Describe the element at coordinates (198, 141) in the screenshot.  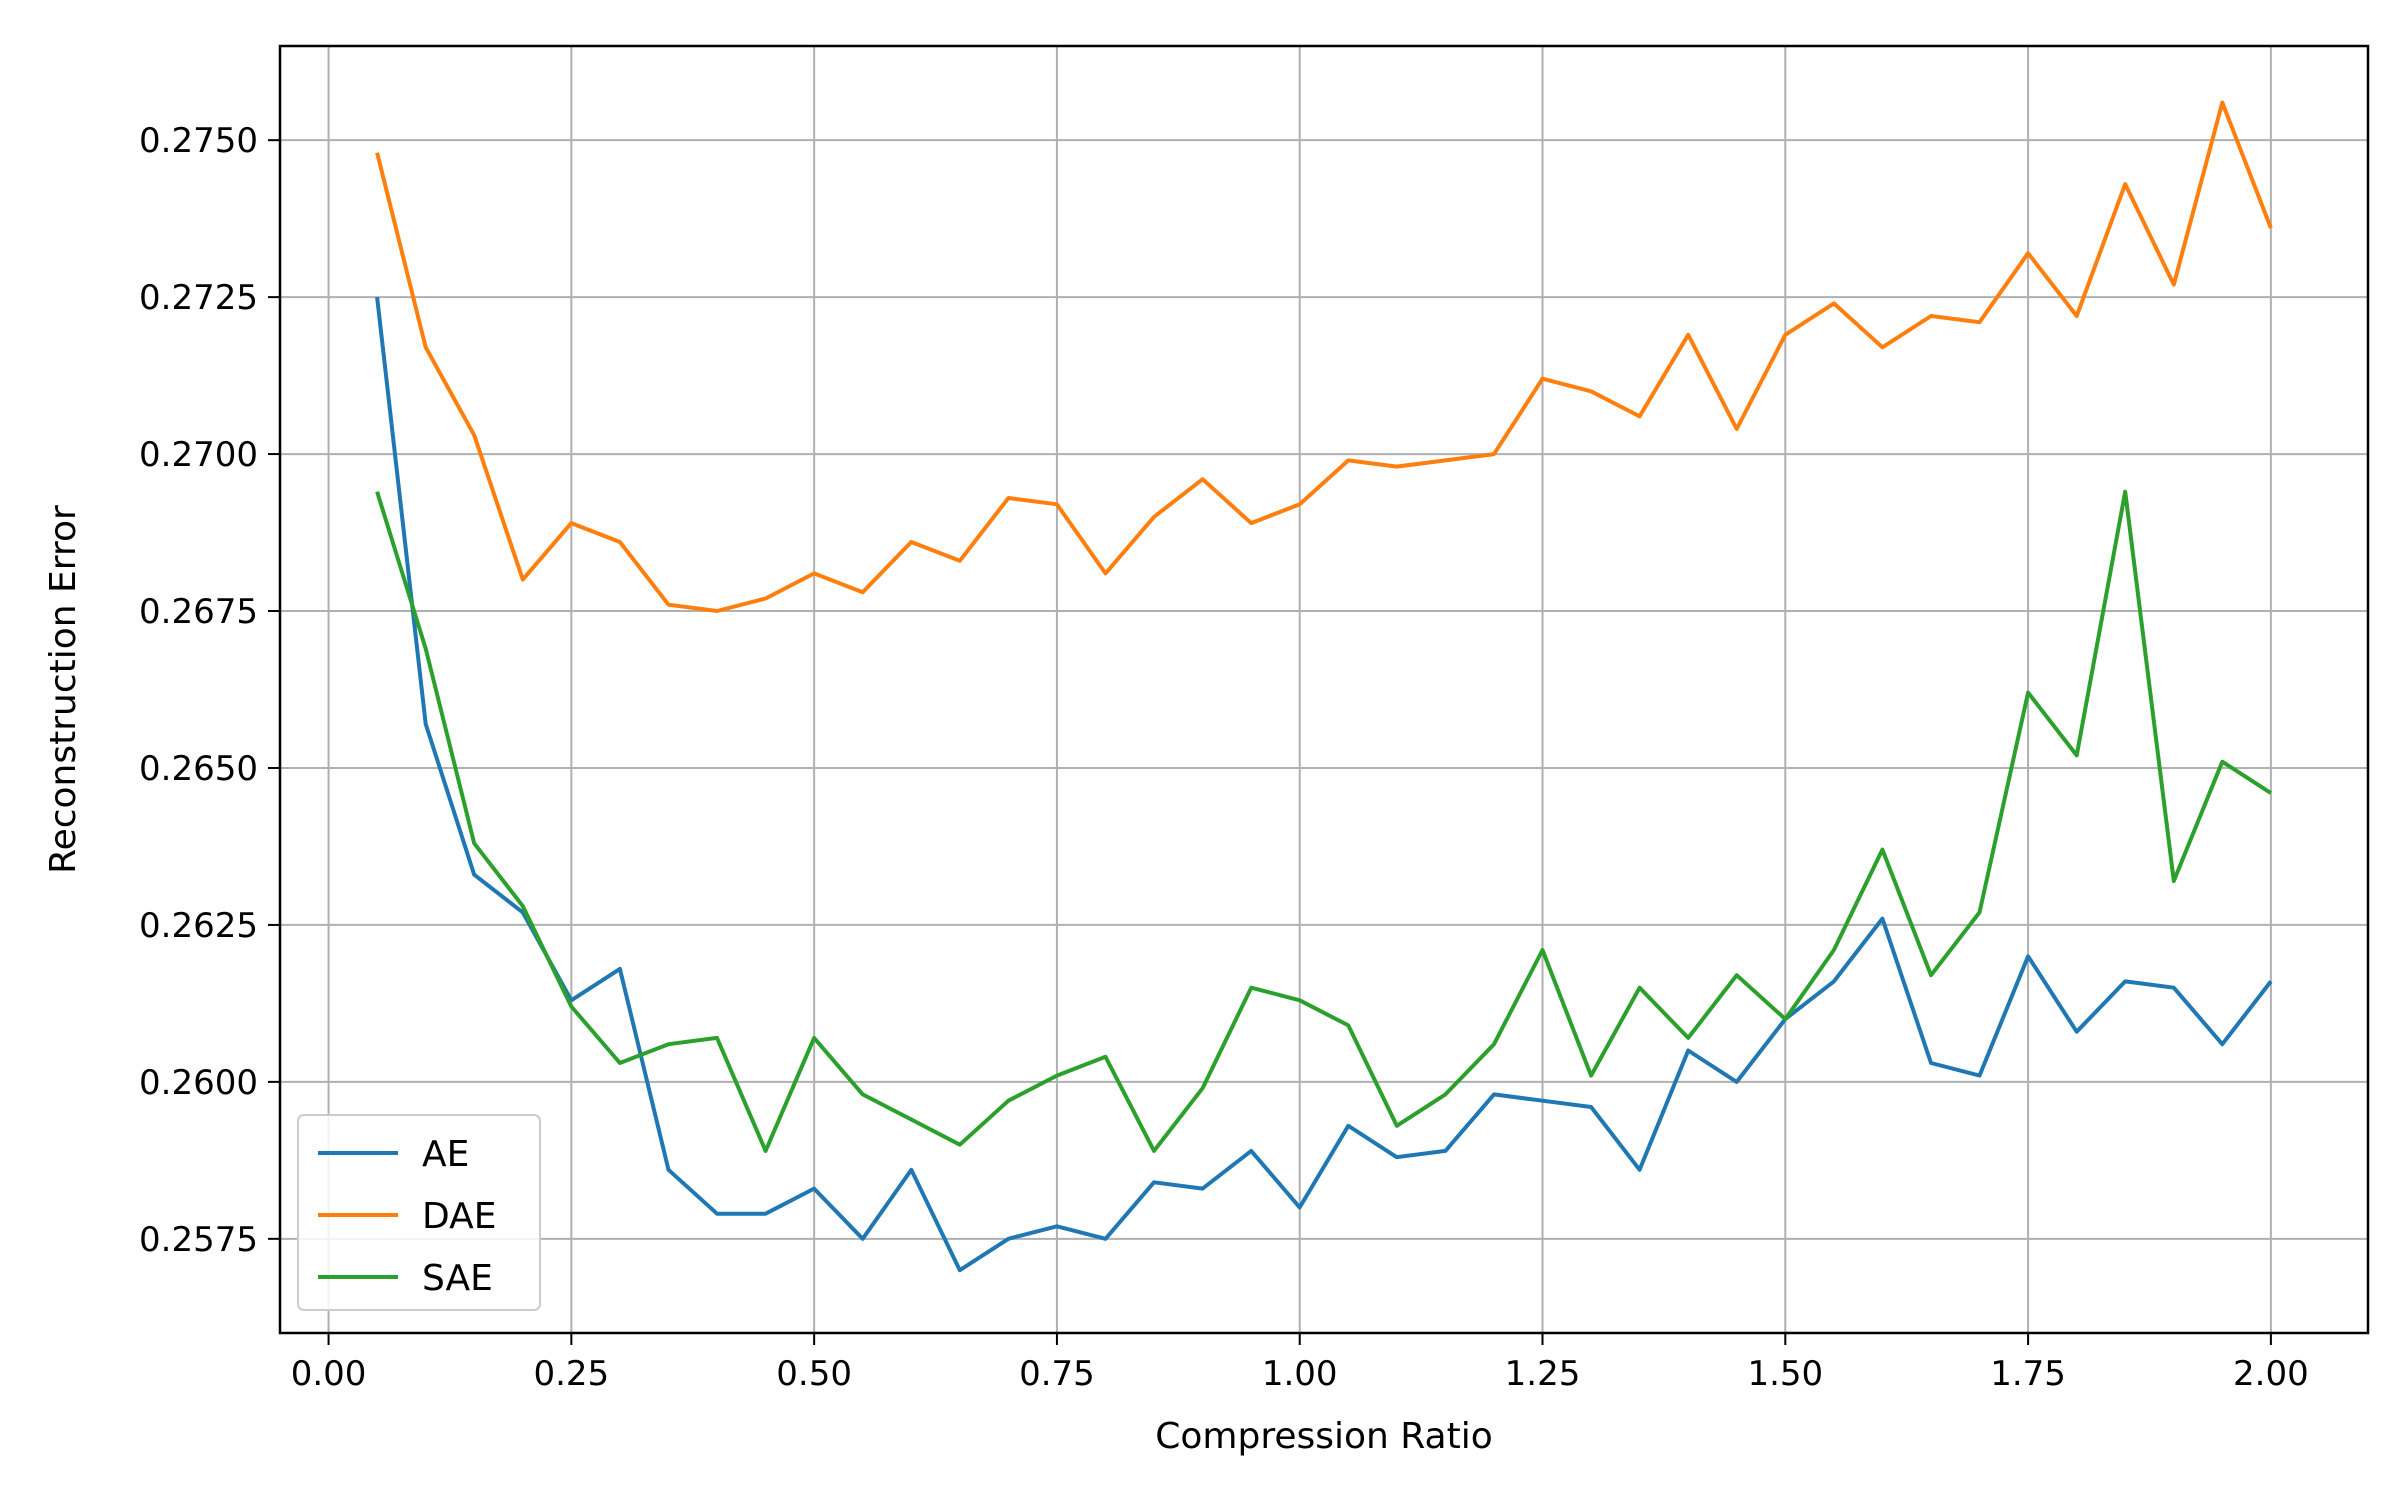
I see `y-tick-label: 0.2750` at that location.